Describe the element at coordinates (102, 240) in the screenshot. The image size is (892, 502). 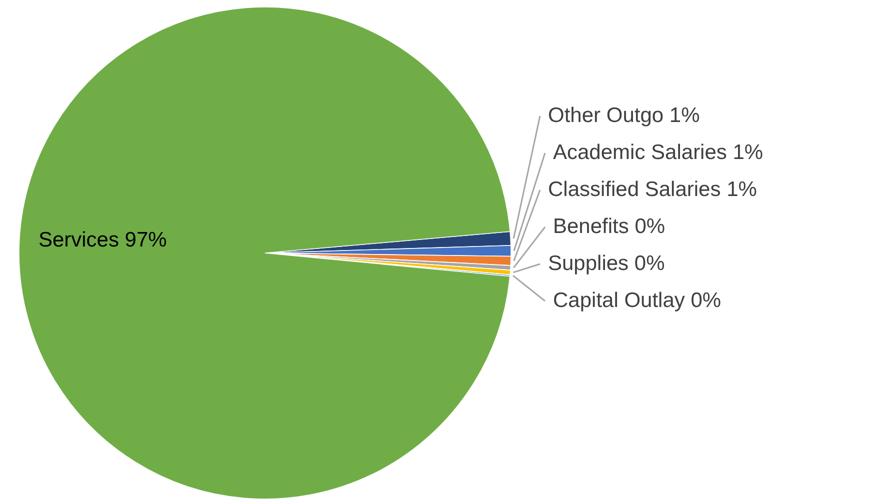
I see `slice-label: Services 97%` at that location.